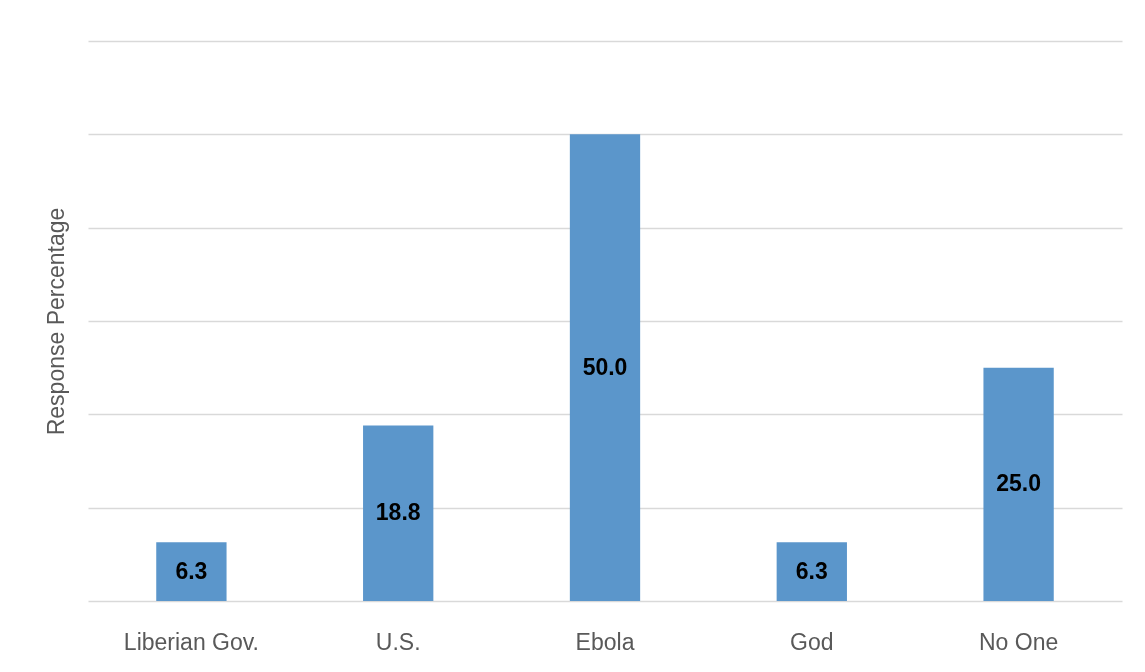  What do you see at coordinates (1018, 641) in the screenshot?
I see `x-tick-label: No One` at bounding box center [1018, 641].